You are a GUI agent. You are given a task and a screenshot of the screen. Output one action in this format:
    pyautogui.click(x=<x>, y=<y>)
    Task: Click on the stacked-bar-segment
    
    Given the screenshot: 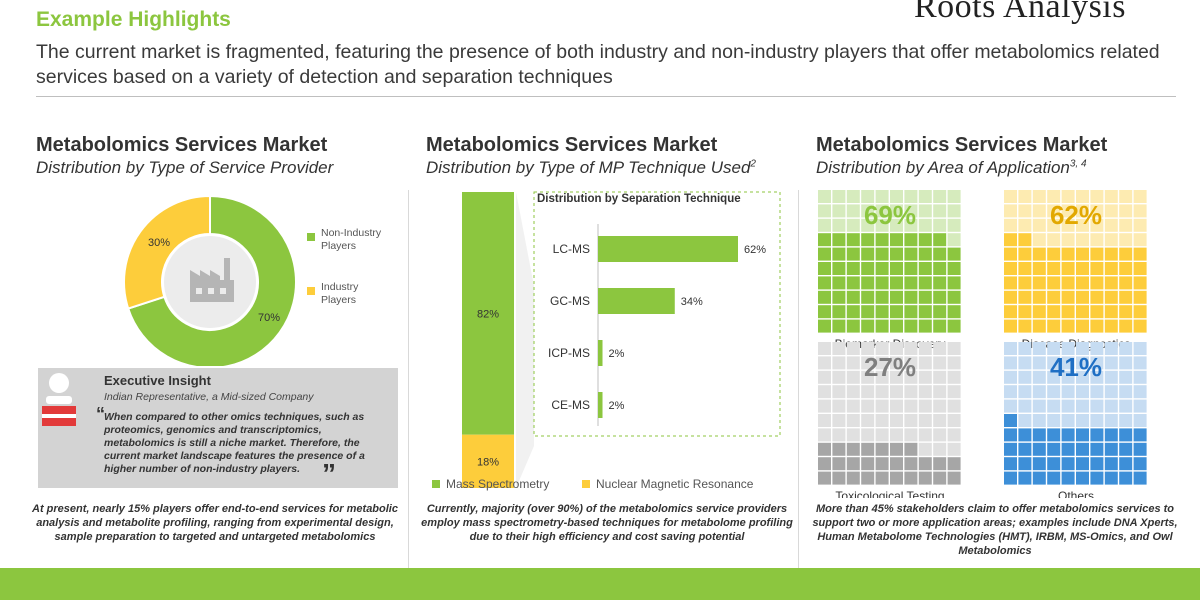 What is the action you would take?
    pyautogui.click(x=488, y=313)
    